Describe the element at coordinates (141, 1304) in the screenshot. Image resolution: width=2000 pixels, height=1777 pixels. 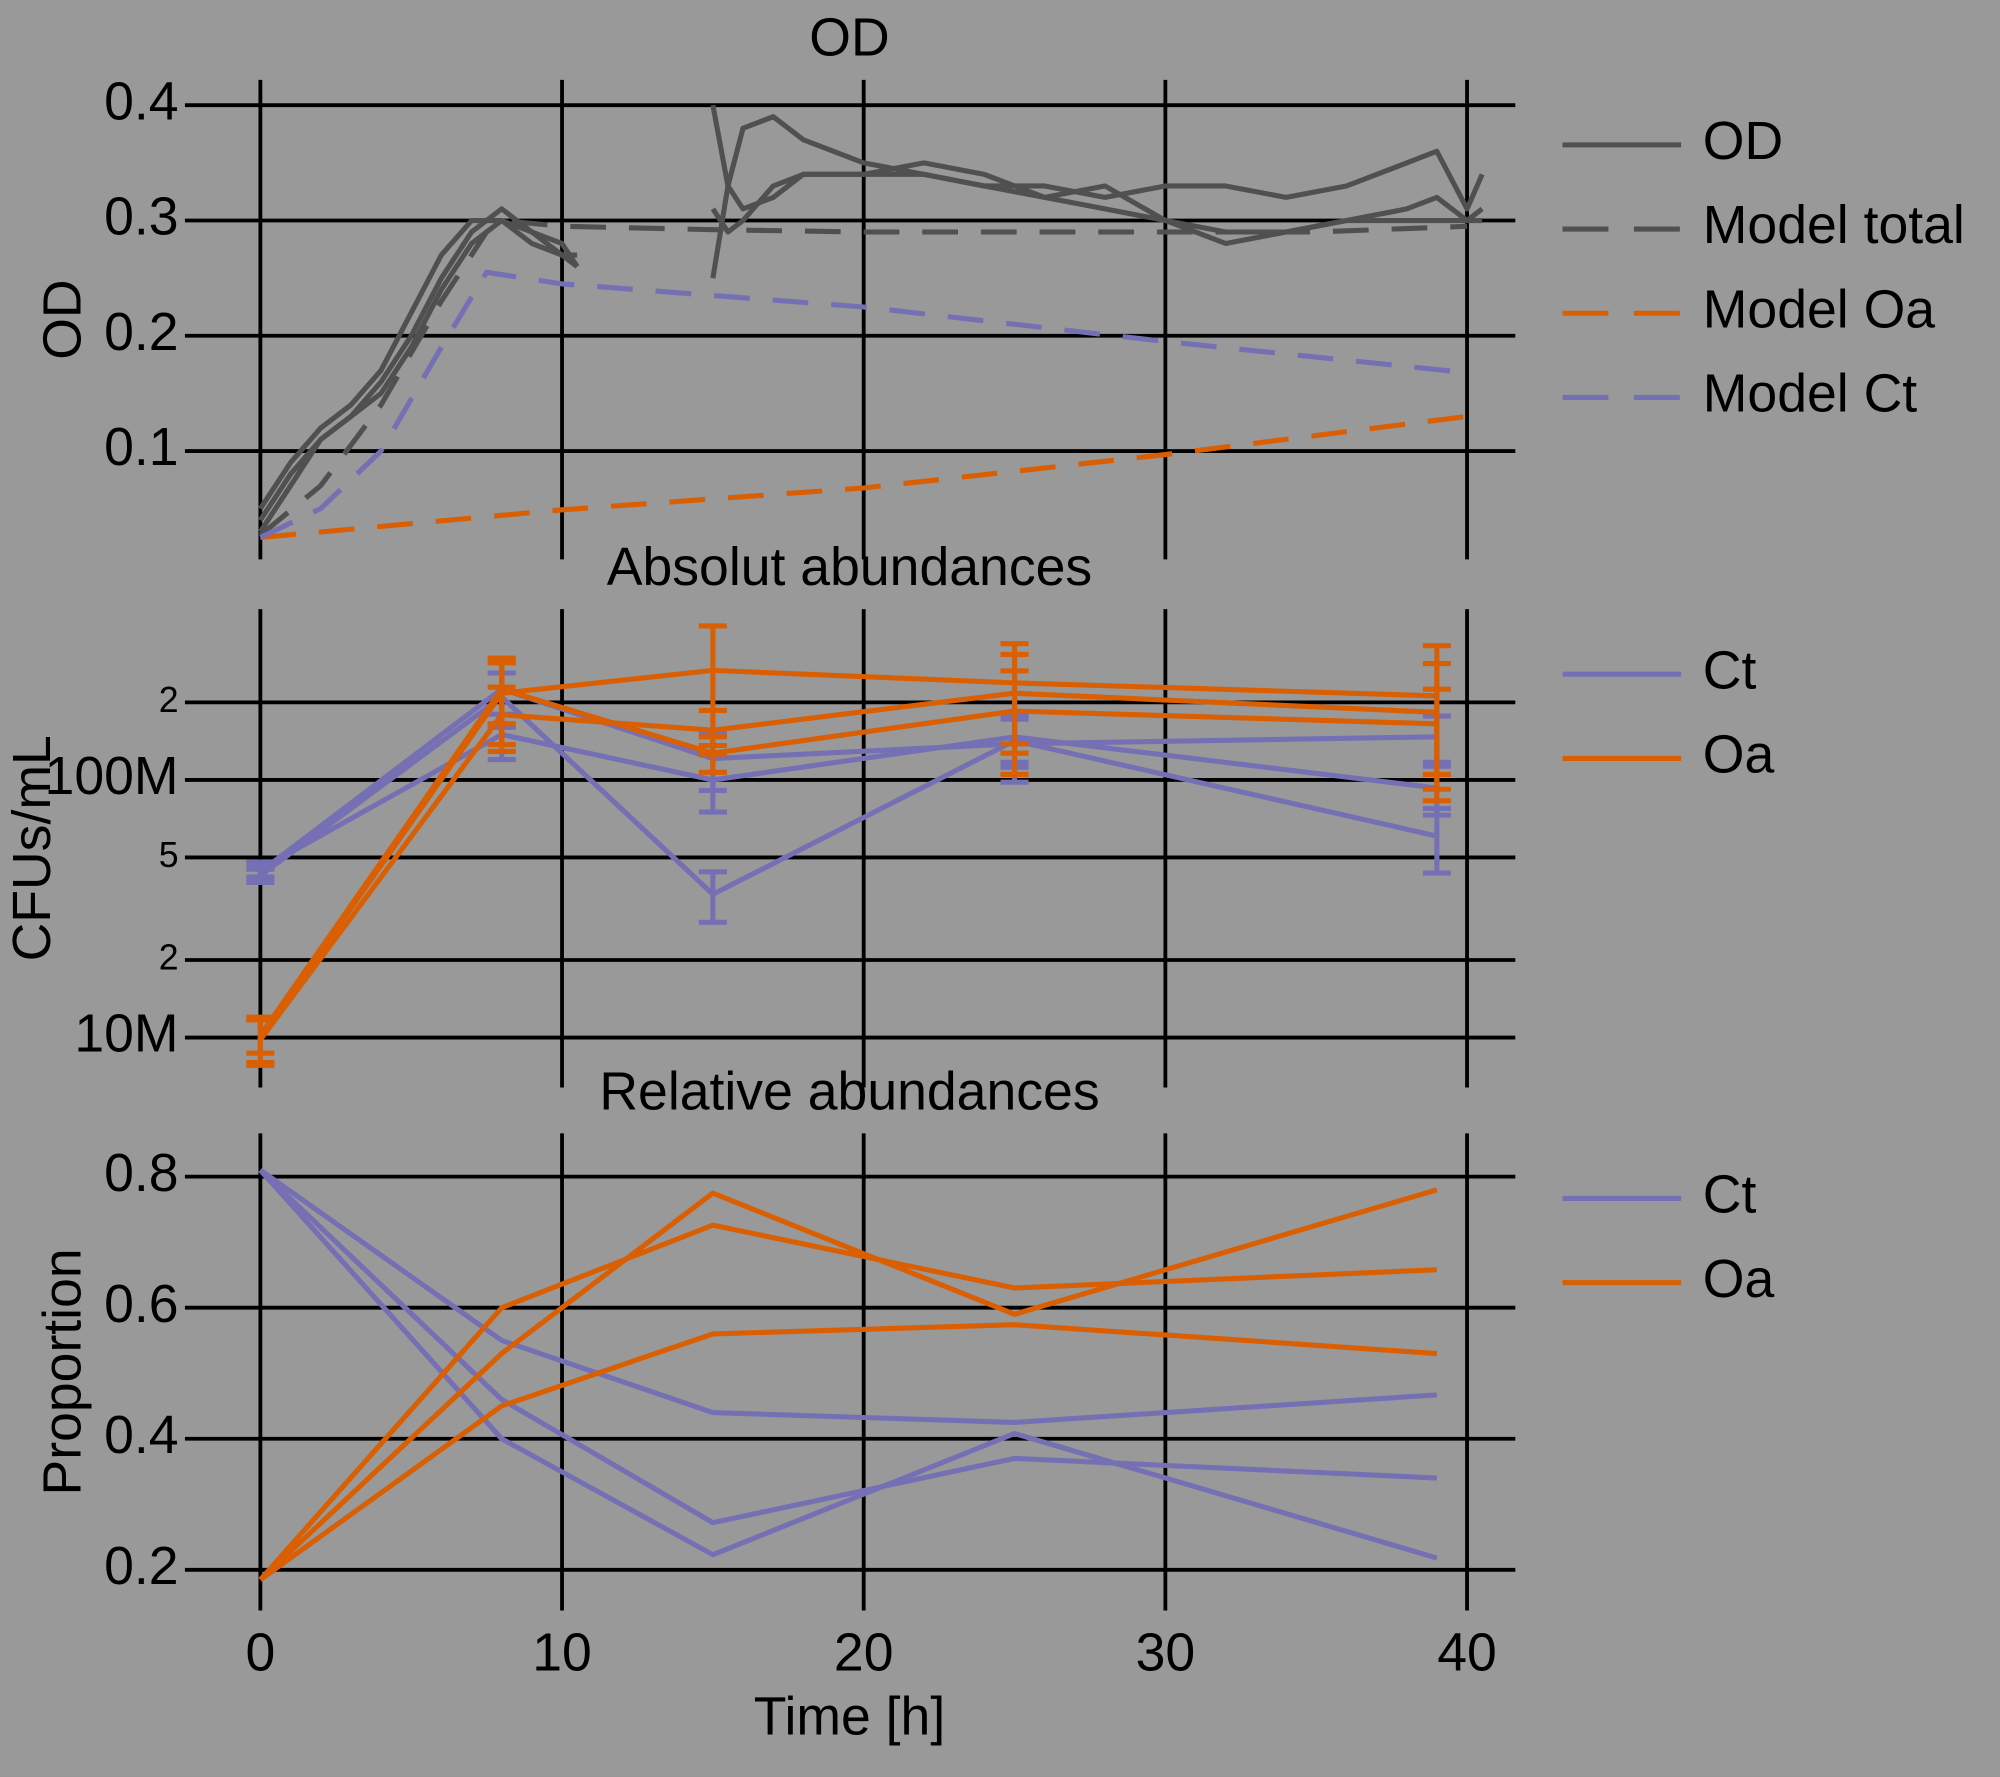
I see `y-tick-label: 0.6` at that location.